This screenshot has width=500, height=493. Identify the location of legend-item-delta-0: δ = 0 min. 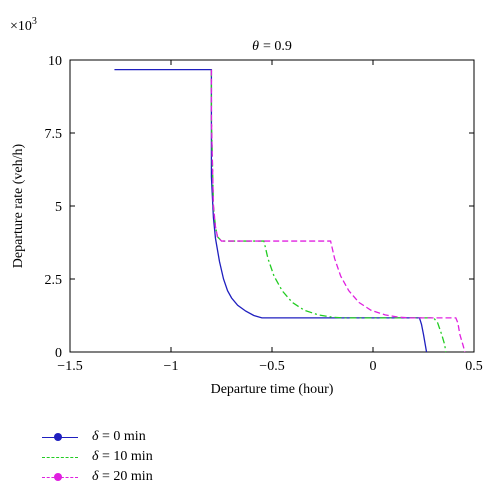
(138, 438).